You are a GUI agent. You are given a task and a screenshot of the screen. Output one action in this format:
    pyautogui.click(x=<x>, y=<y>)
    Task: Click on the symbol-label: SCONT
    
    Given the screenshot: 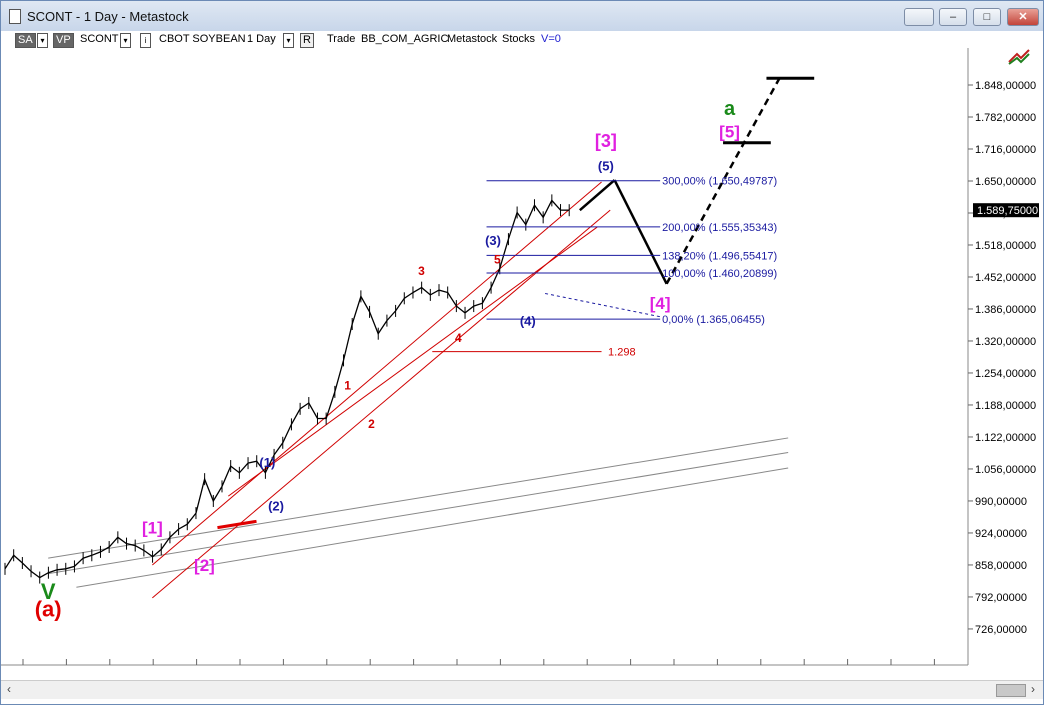 What is the action you would take?
    pyautogui.click(x=99, y=39)
    